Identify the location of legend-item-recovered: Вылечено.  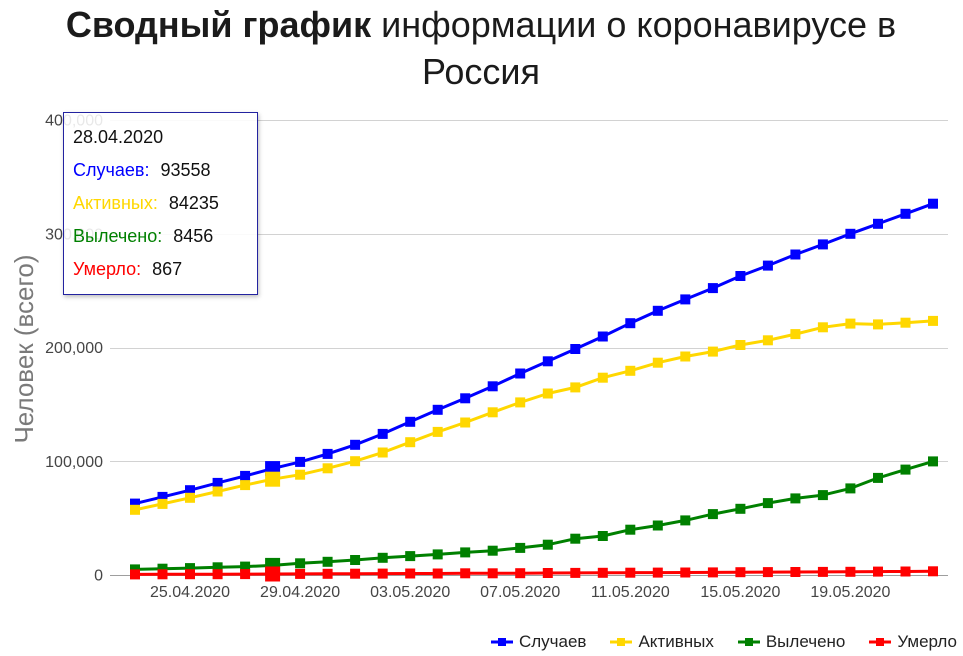
(791, 642).